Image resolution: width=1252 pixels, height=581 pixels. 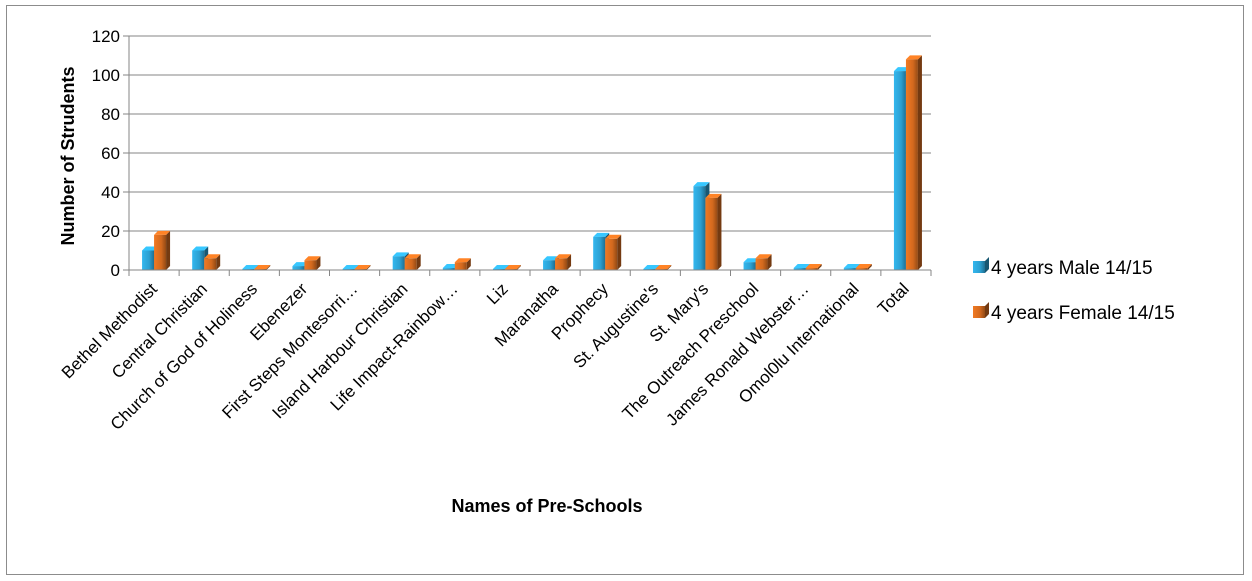 I want to click on legend-item: 4 years Male 14/15, so click(x=1063, y=268).